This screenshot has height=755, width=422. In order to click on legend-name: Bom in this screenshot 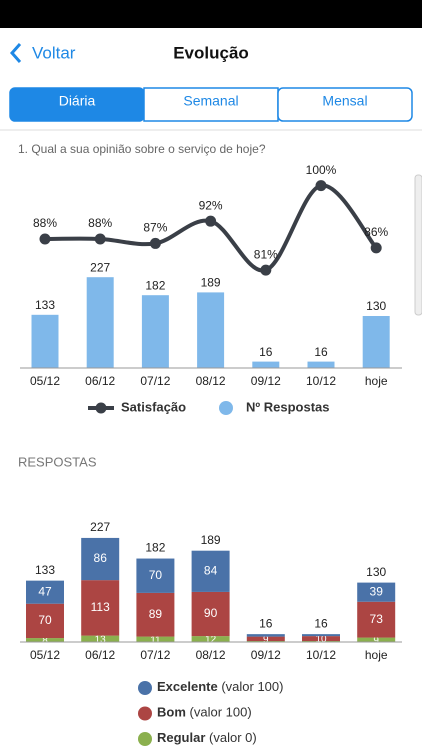, I will do `click(171, 712)`.